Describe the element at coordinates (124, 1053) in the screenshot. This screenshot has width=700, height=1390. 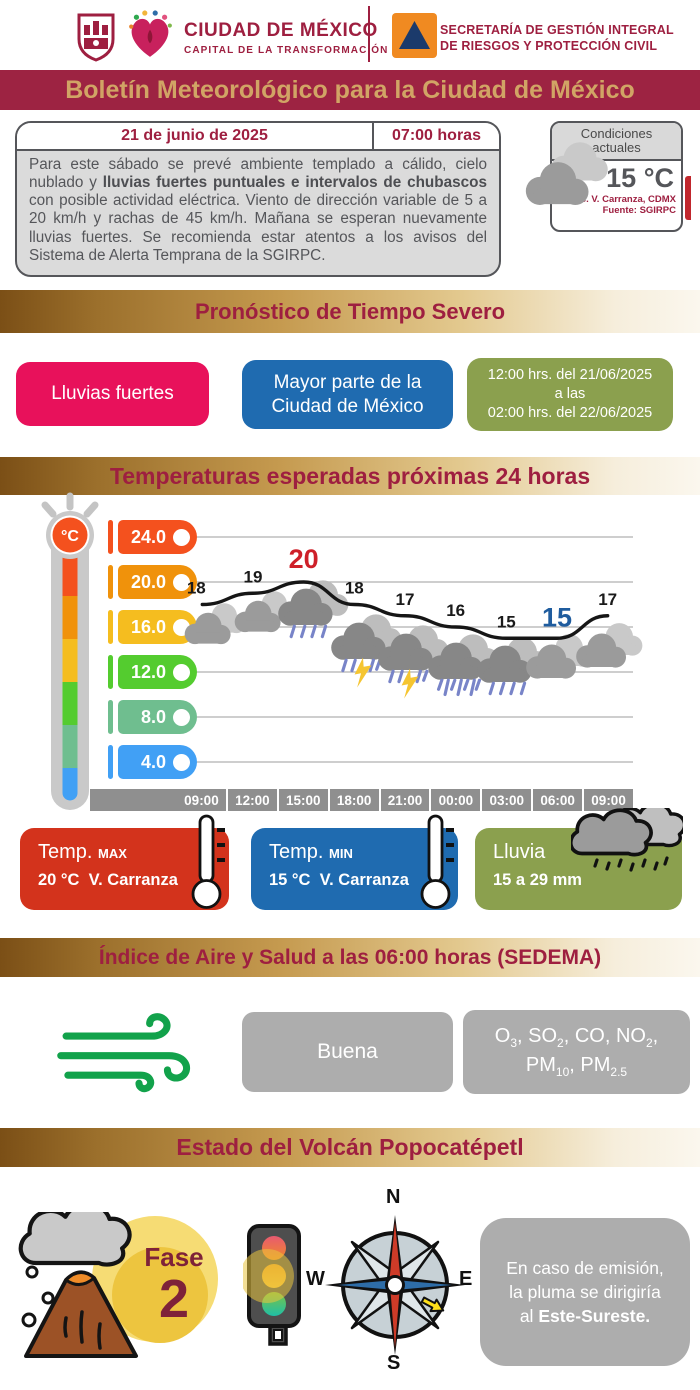
I see `wind-icon` at that location.